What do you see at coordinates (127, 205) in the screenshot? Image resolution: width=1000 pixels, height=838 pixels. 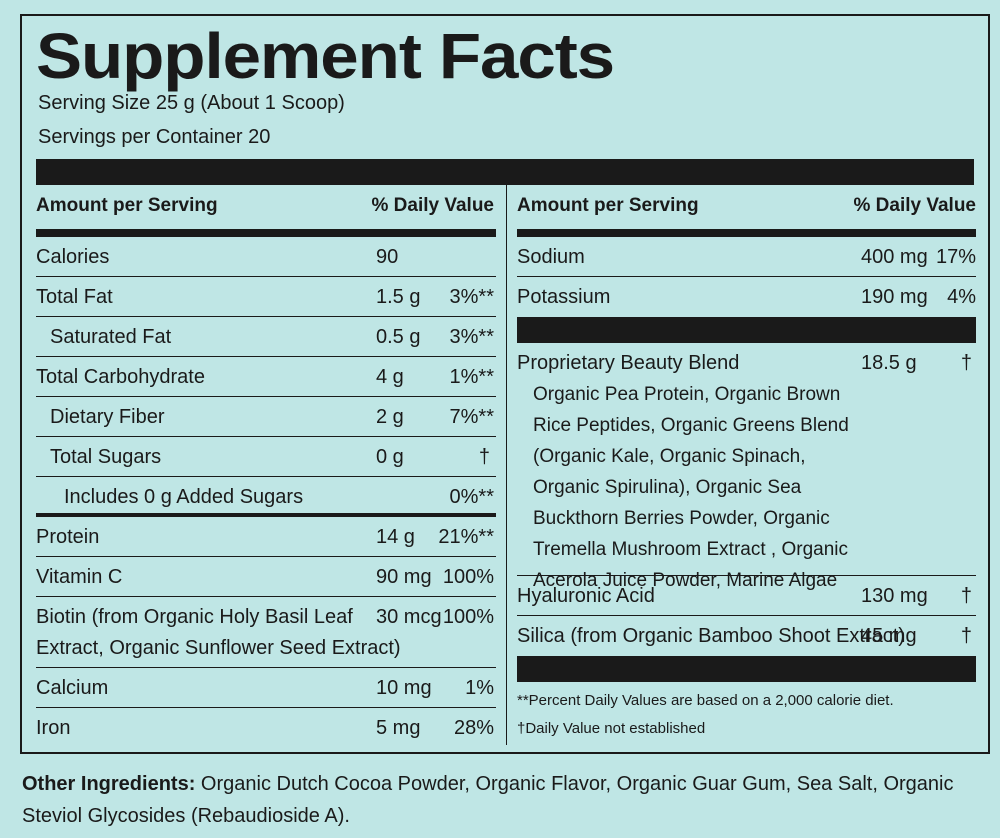 I see `left-header-amount: Amount per Serving` at bounding box center [127, 205].